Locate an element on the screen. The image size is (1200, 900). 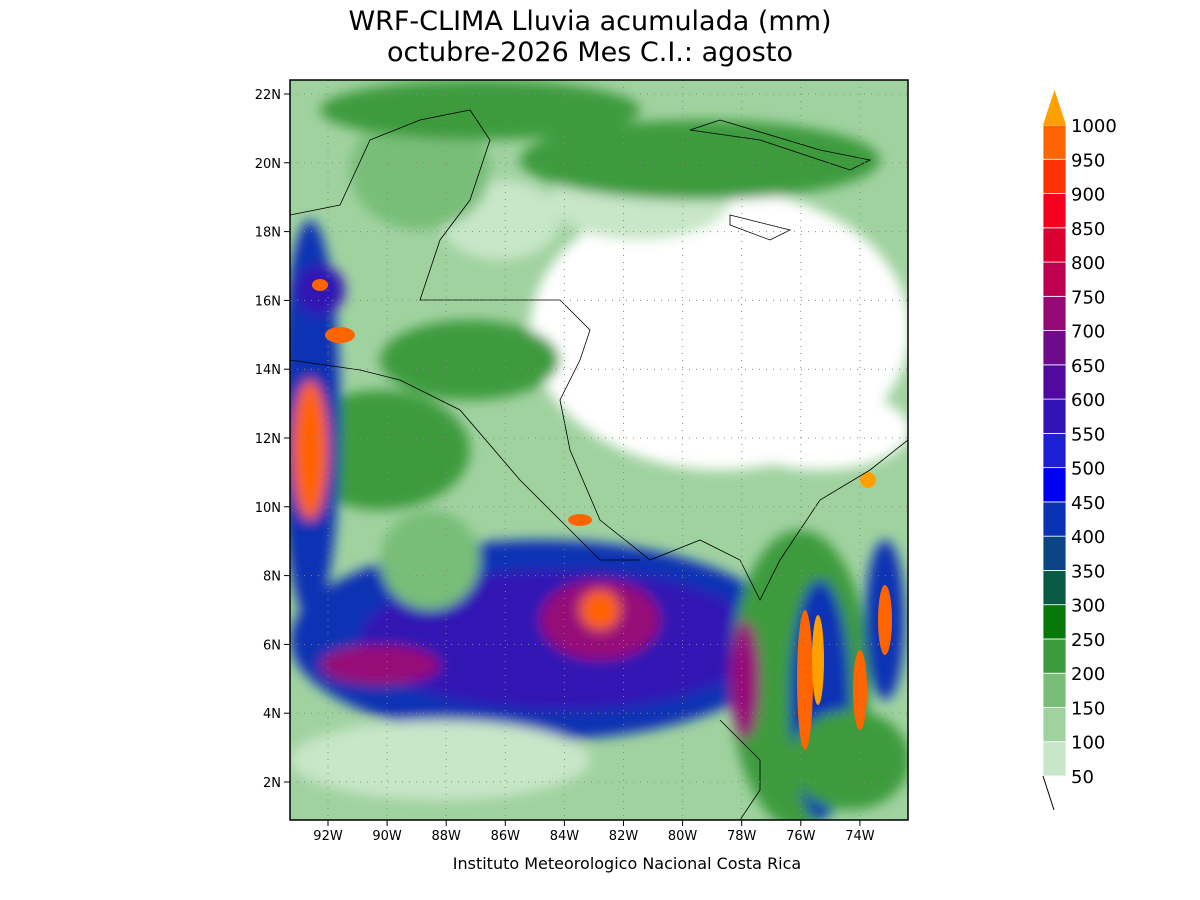
lat-label: 20N is located at coordinates (268, 164).